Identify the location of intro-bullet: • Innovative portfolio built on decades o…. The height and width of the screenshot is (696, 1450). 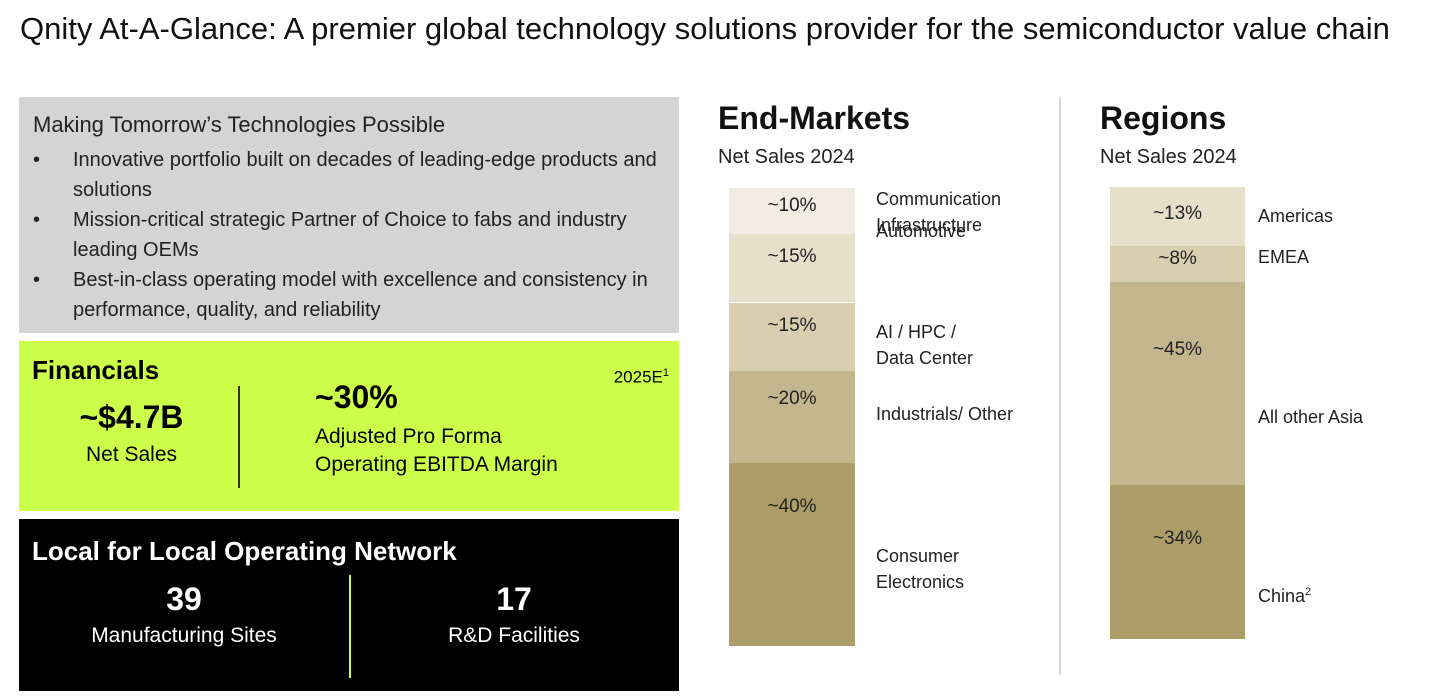
(348, 175).